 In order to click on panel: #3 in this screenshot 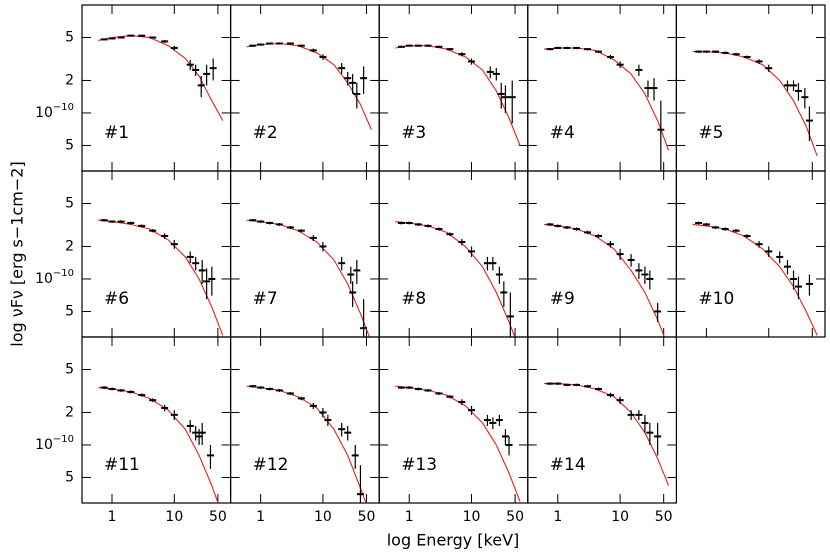, I will do `click(453, 88)`.